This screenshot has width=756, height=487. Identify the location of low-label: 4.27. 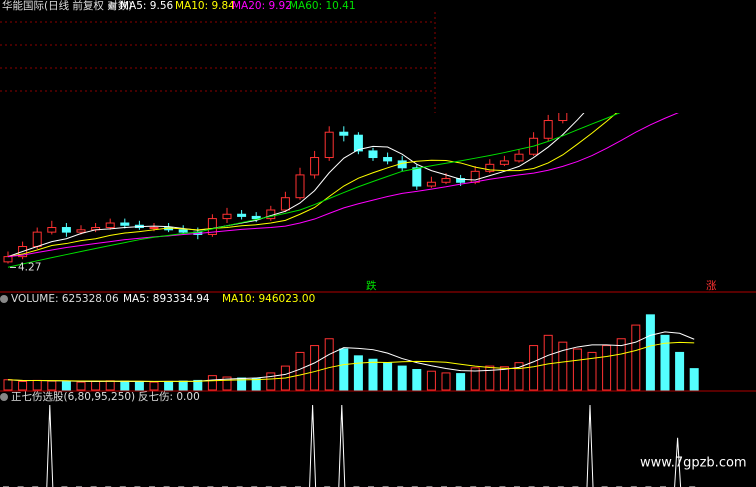
(29, 267).